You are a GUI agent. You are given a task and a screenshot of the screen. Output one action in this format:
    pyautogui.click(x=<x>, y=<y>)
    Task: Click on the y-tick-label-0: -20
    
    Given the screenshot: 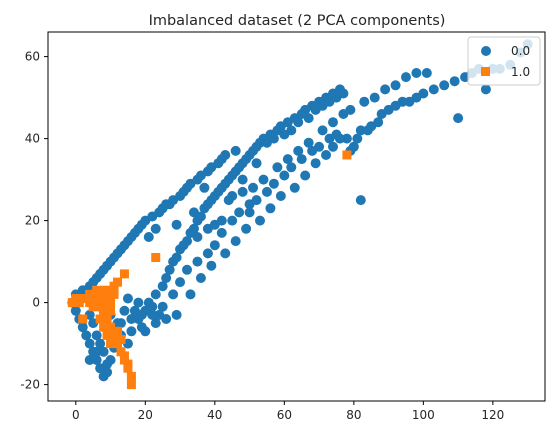 What is the action you would take?
    pyautogui.click(x=30, y=385)
    